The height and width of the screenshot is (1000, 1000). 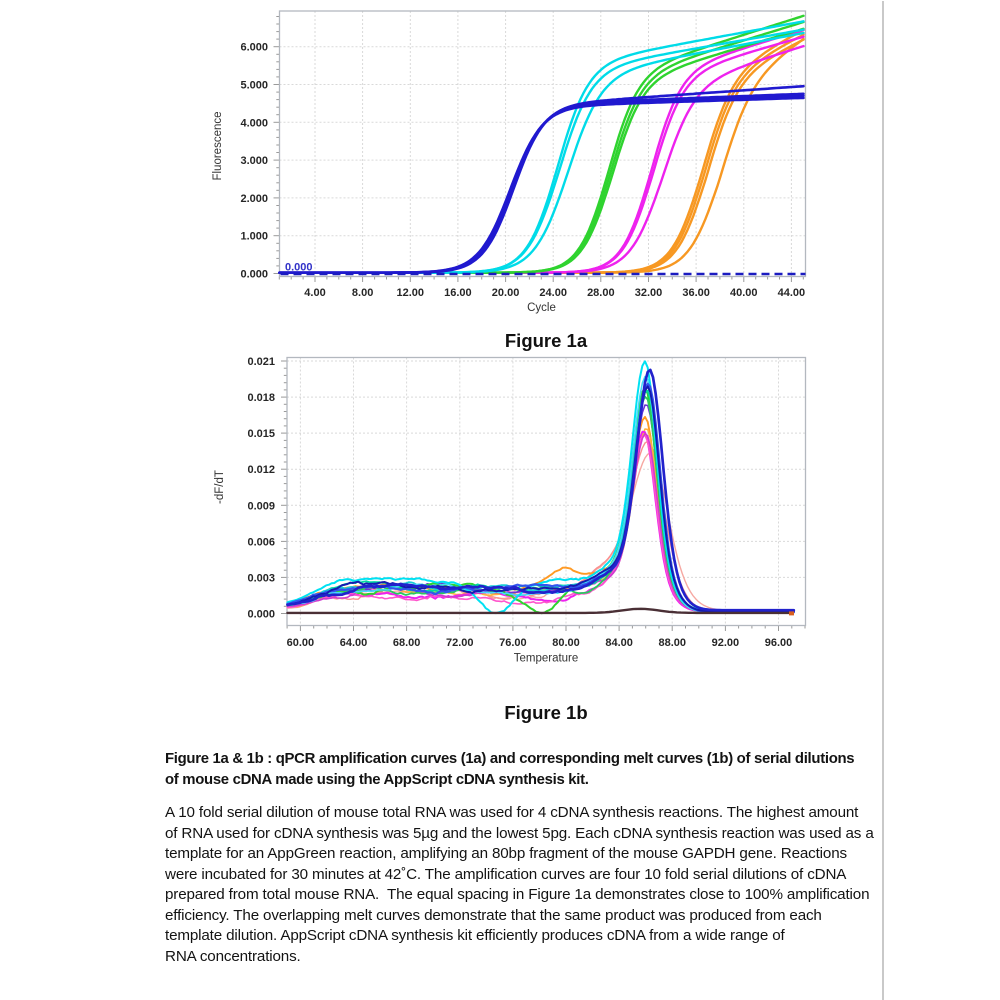 I want to click on svg-text: 0.003, so click(x=261, y=578).